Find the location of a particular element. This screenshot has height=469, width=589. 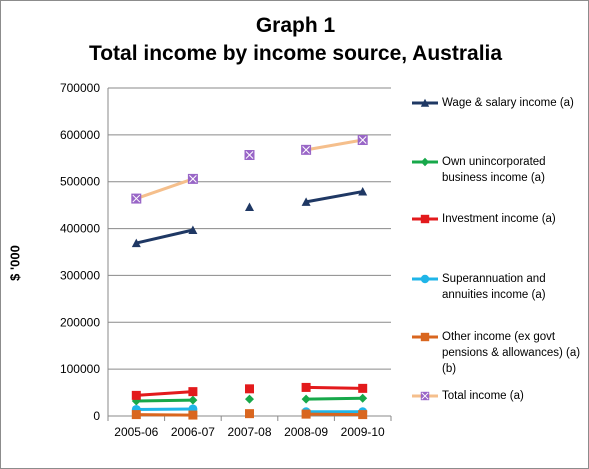

legend-swatch-x is located at coordinates (425, 396).